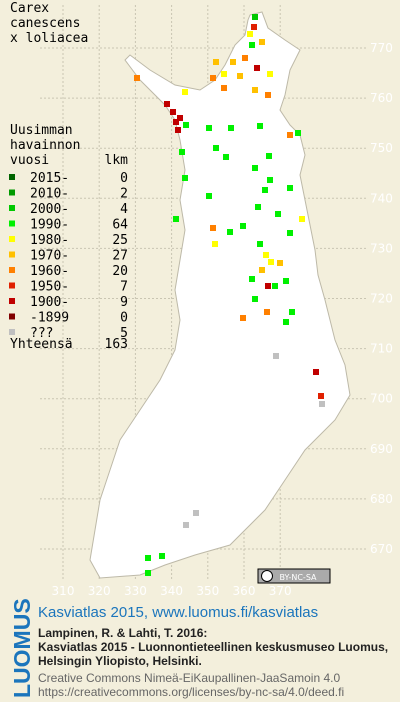  I want to click on badge-box, so click(294, 576).